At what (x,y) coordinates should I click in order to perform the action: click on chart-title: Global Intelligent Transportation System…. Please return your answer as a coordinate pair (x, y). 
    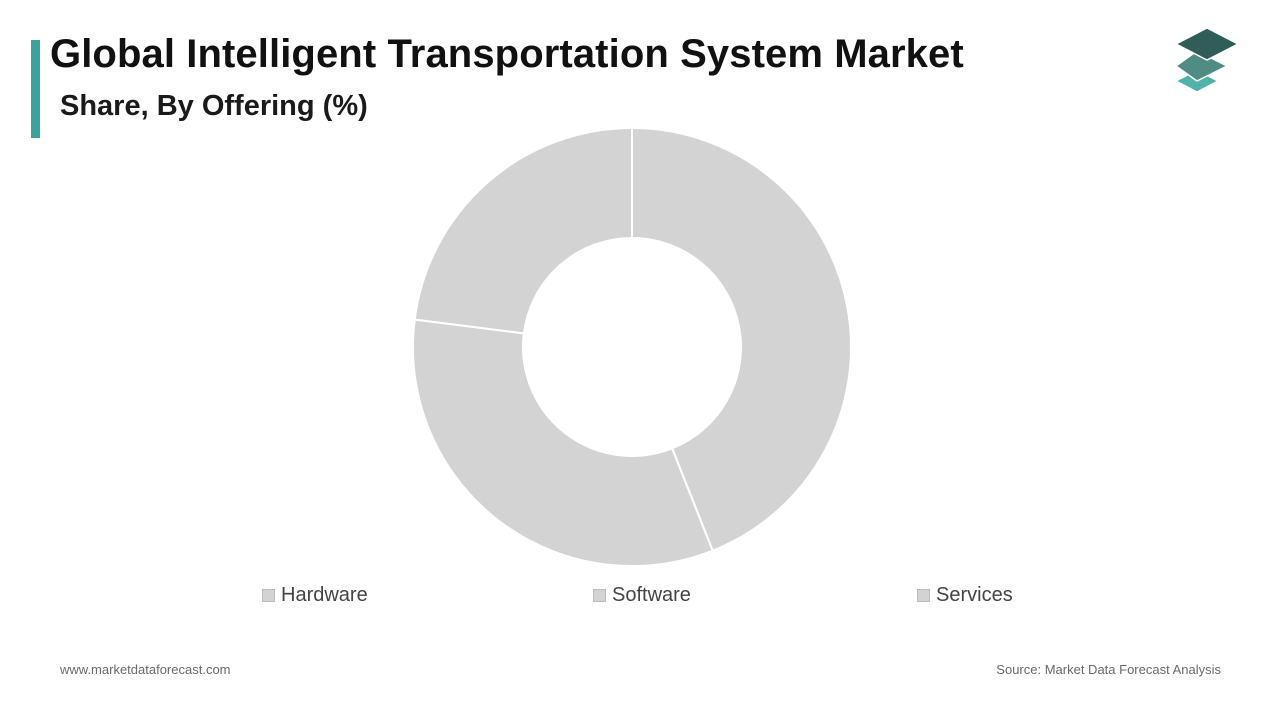
    Looking at the image, I should click on (507, 54).